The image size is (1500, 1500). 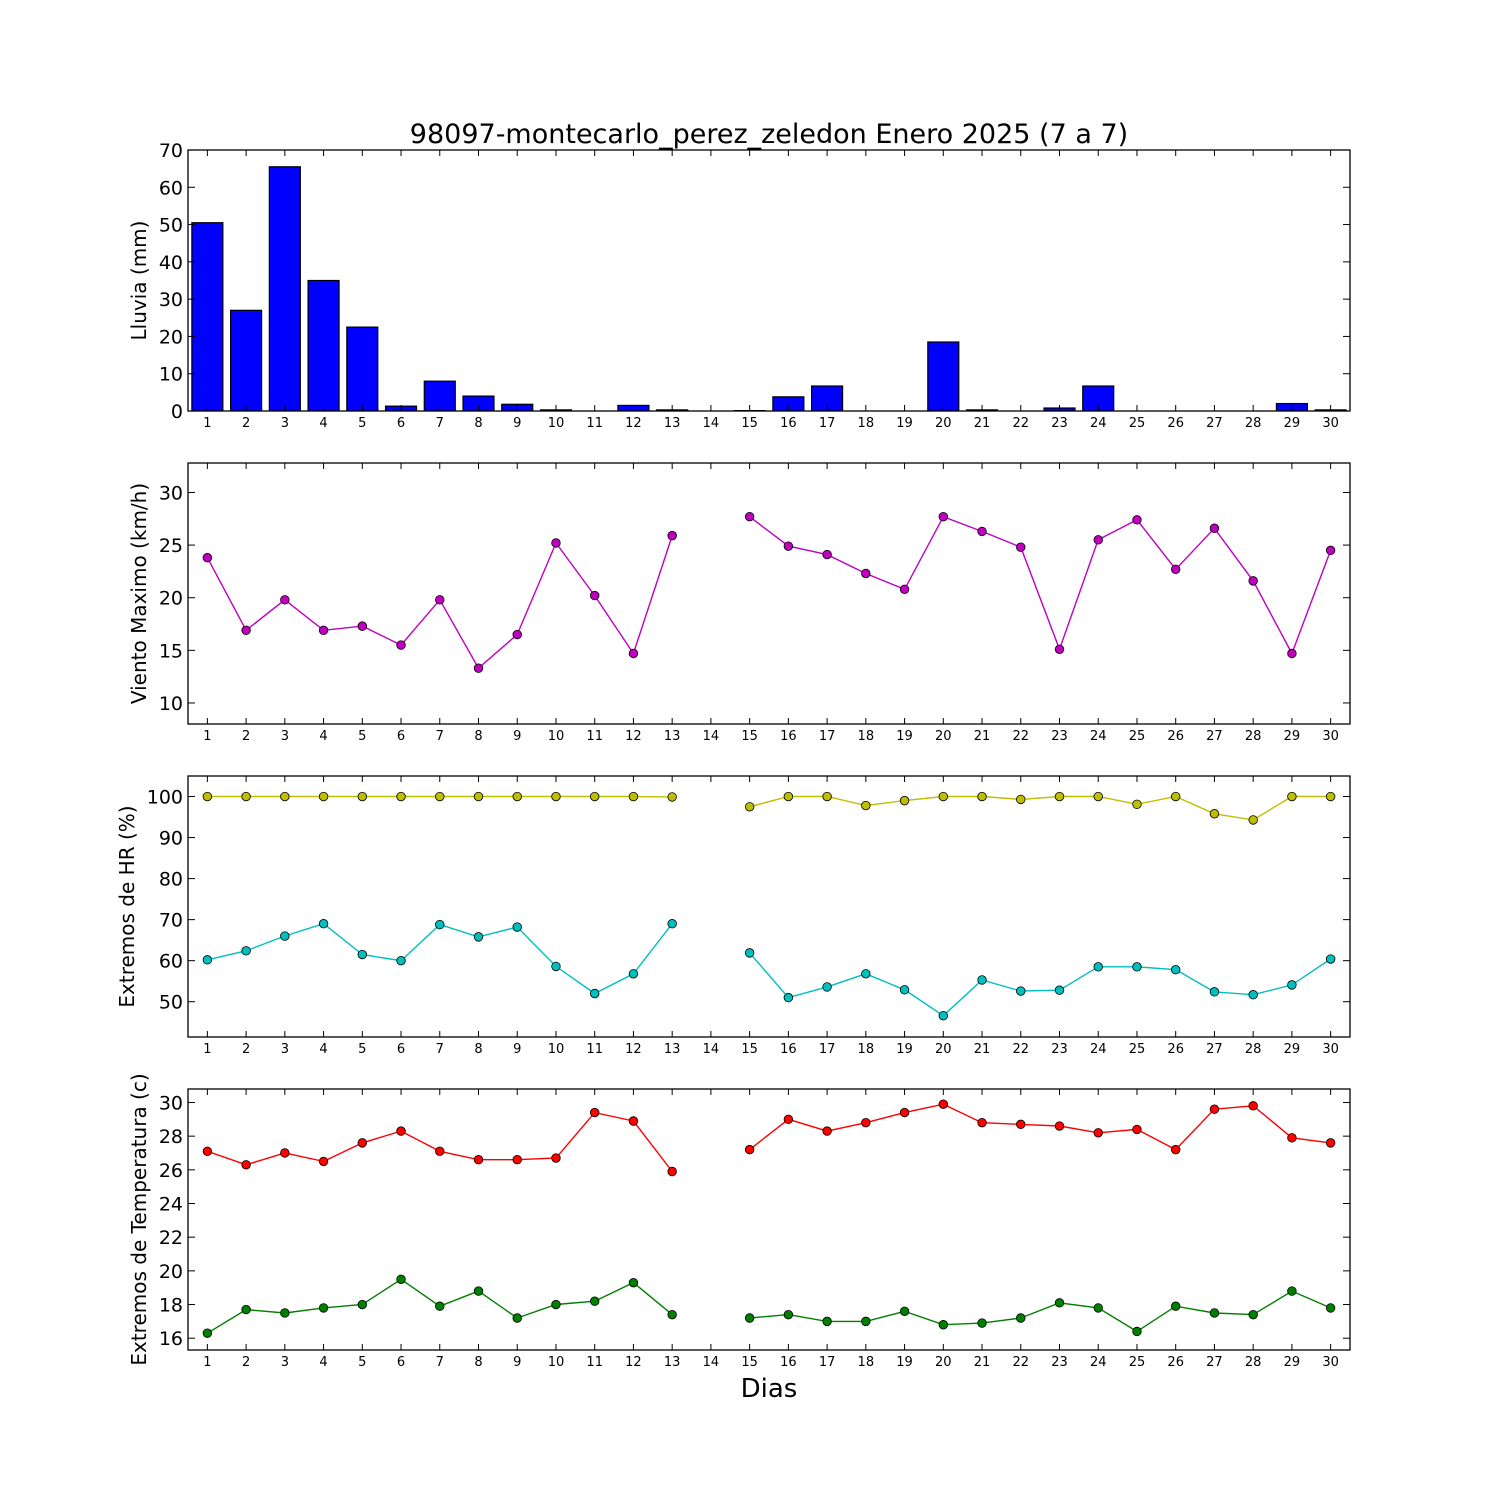 I want to click on panel-3-ylabel: Extremos de HR (%), so click(x=127, y=906).